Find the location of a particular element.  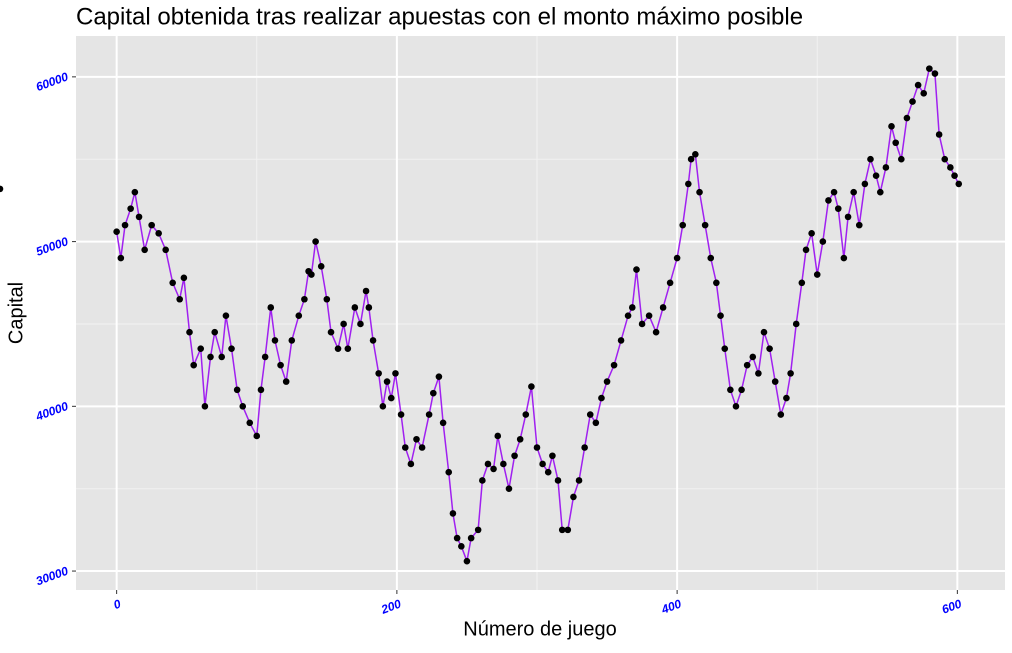

y-tick-label: 40000 is located at coordinates (51, 411).